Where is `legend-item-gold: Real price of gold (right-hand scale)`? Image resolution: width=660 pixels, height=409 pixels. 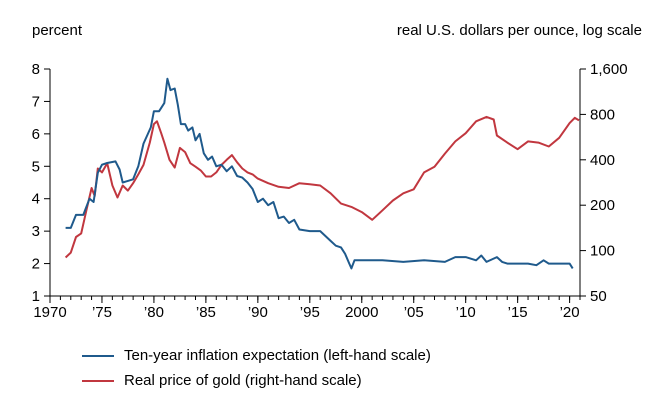
legend-item-gold: Real price of gold (right-hand scale) is located at coordinates (256, 380).